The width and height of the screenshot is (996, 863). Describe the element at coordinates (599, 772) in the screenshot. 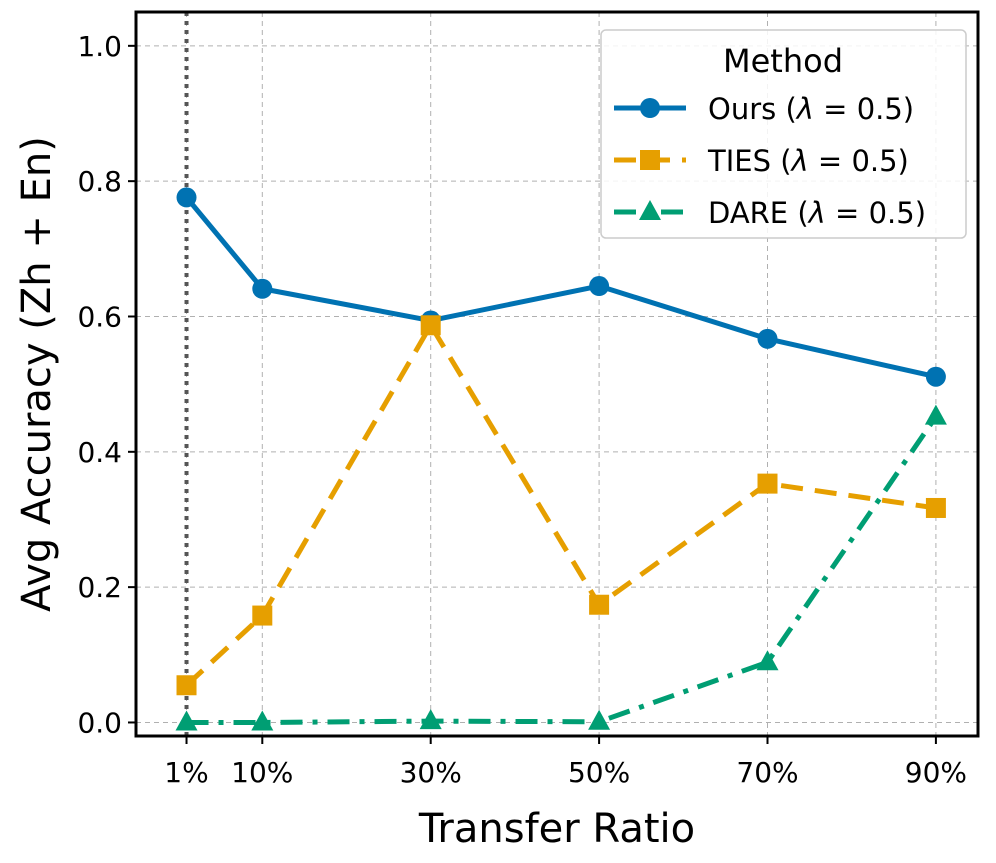

I see `x-tick-label: 50%` at that location.